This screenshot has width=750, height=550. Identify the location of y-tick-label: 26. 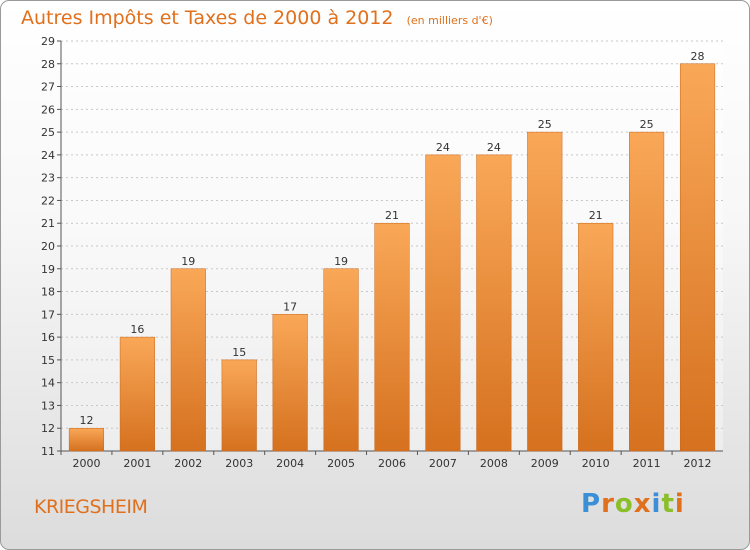
(48, 109).